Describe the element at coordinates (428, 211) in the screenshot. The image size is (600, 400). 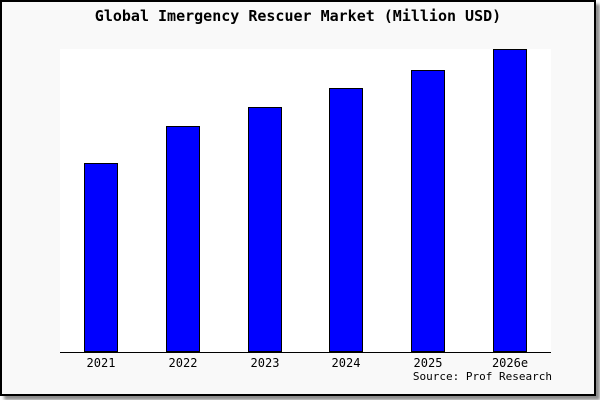
I see `bar-2025` at that location.